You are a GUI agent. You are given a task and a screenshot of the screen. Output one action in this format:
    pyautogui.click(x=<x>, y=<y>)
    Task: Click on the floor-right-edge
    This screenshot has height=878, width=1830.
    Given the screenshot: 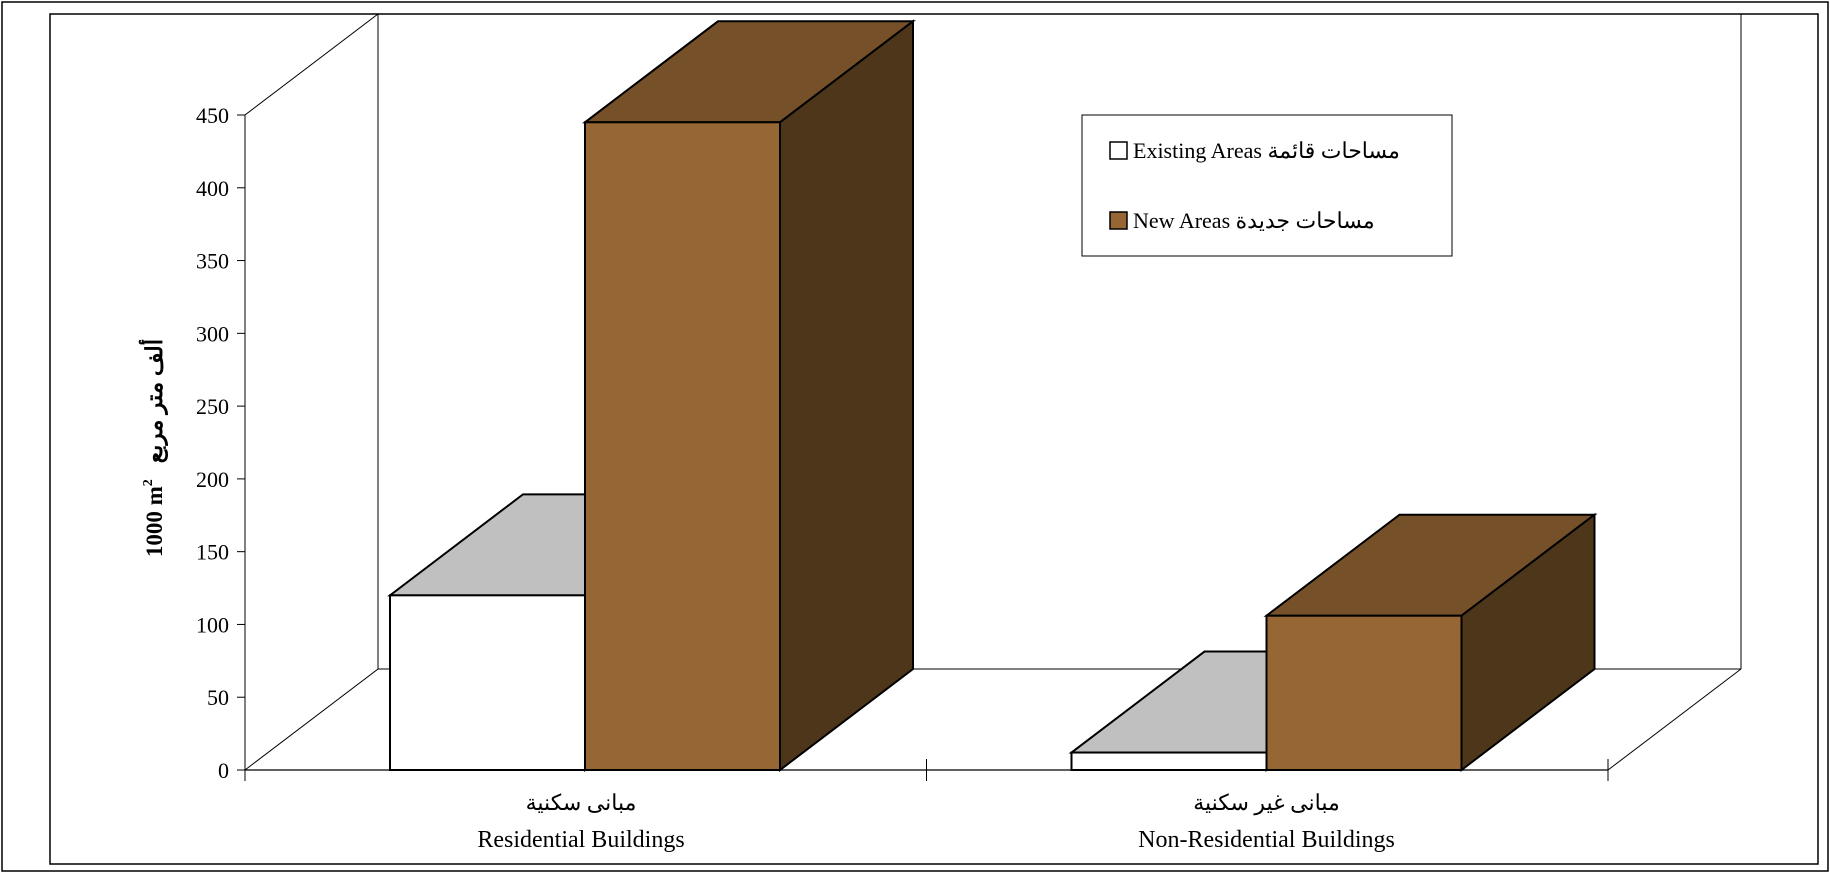 What is the action you would take?
    pyautogui.click(x=1674, y=719)
    